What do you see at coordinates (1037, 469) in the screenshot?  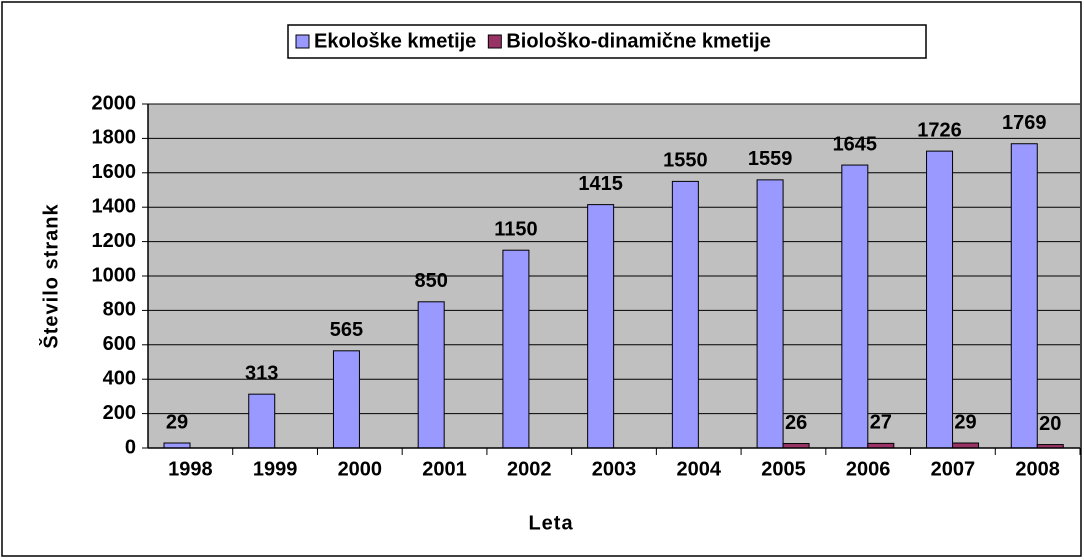 I see `x-tick-label: 2008` at bounding box center [1037, 469].